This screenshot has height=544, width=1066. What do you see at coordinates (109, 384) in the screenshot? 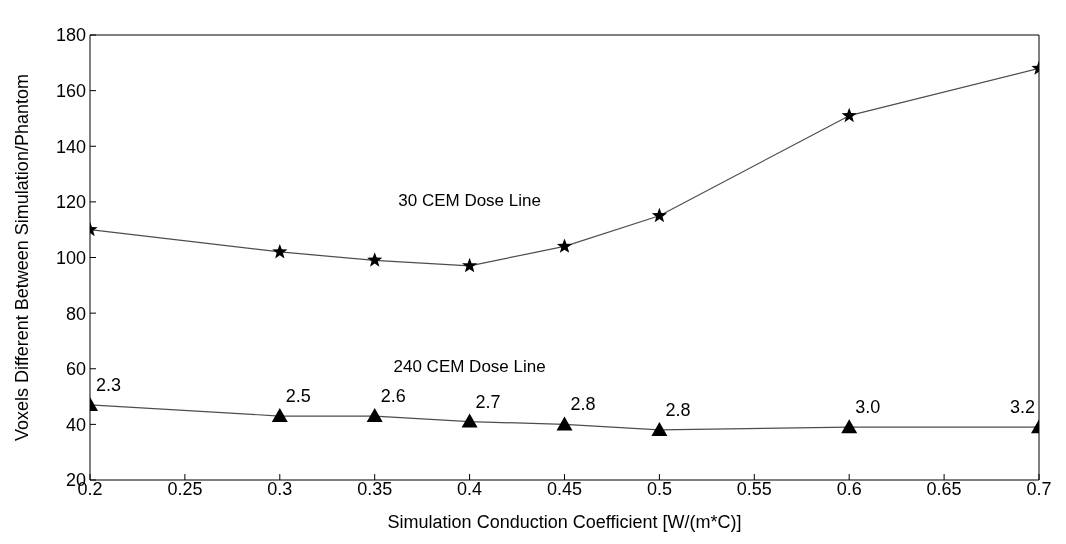
I see `annotation: 2.3` at bounding box center [109, 384].